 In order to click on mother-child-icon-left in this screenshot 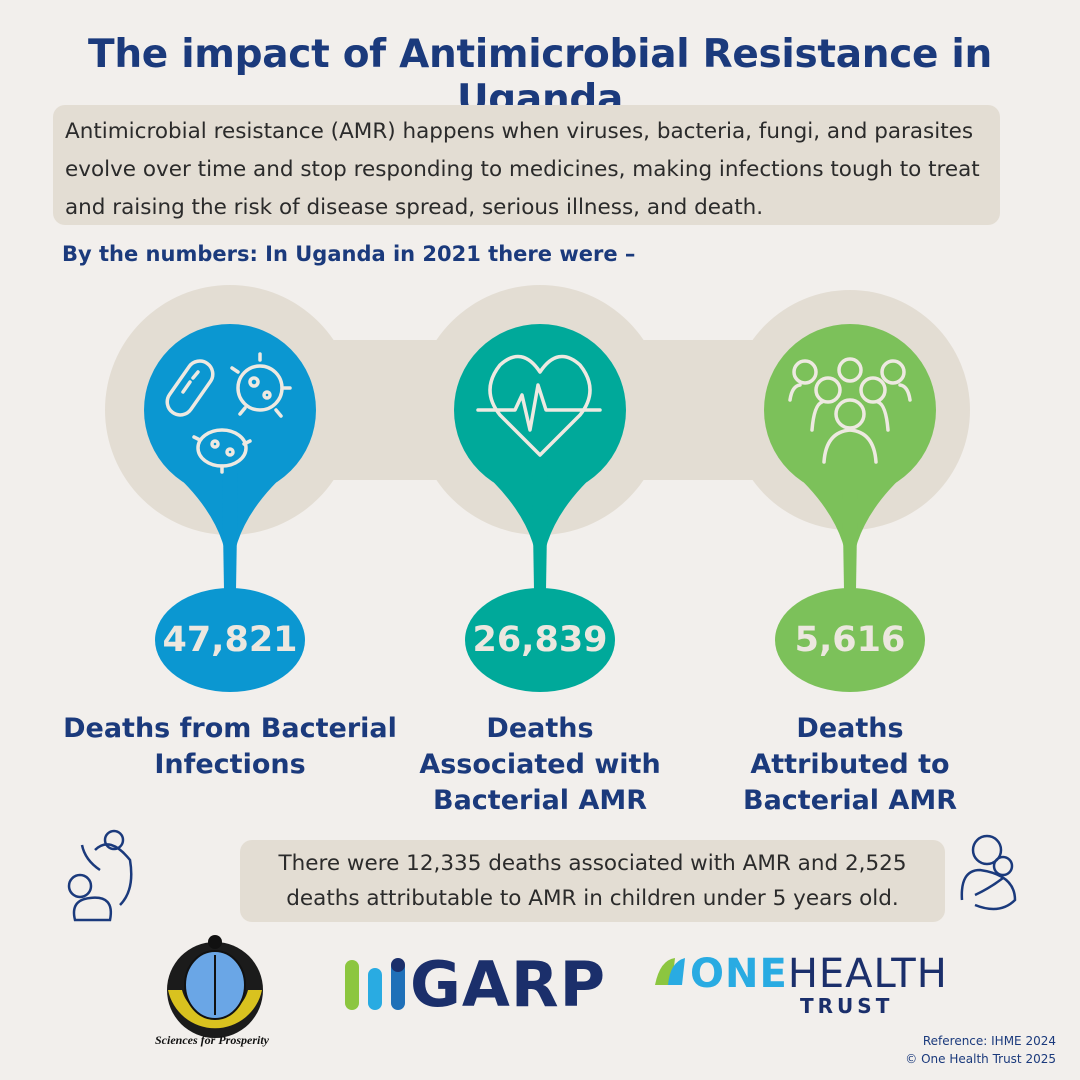, I will do `click(100, 875)`.